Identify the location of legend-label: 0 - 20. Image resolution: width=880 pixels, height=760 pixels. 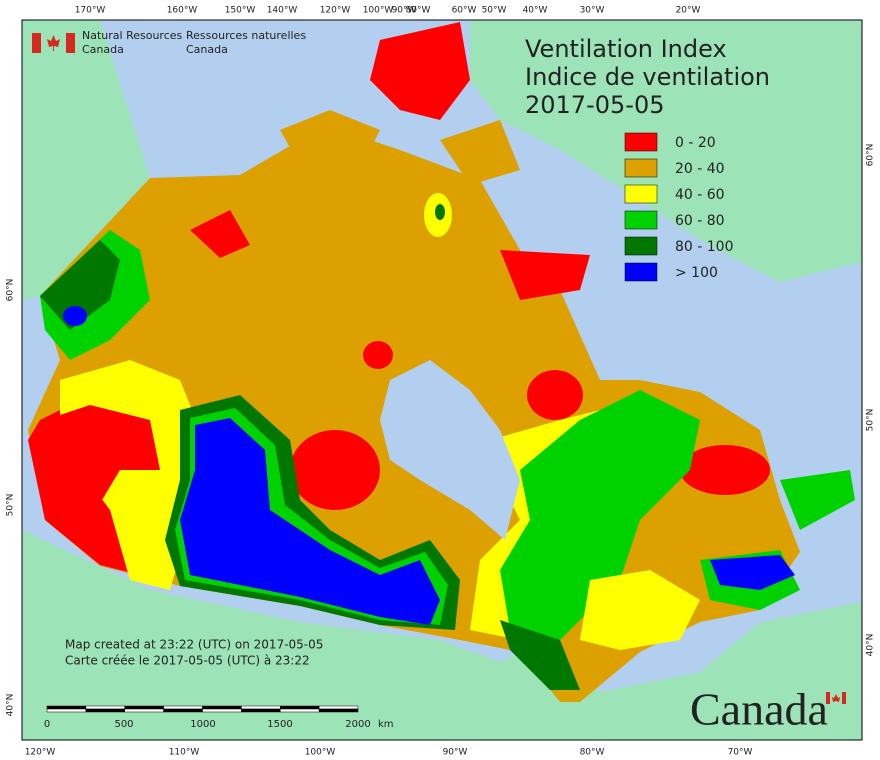
(695, 143).